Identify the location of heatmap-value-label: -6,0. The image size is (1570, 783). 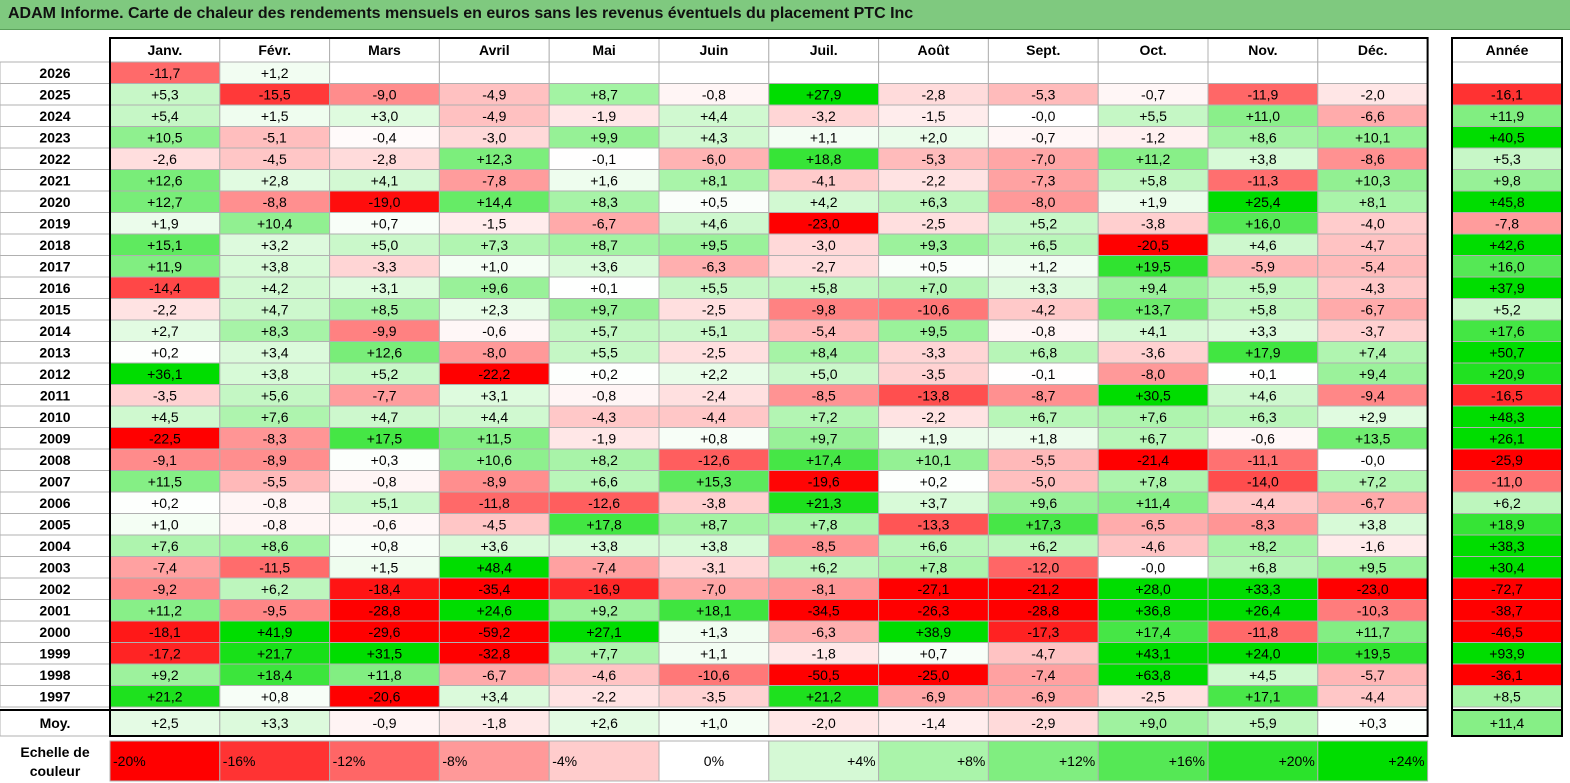
(714, 159).